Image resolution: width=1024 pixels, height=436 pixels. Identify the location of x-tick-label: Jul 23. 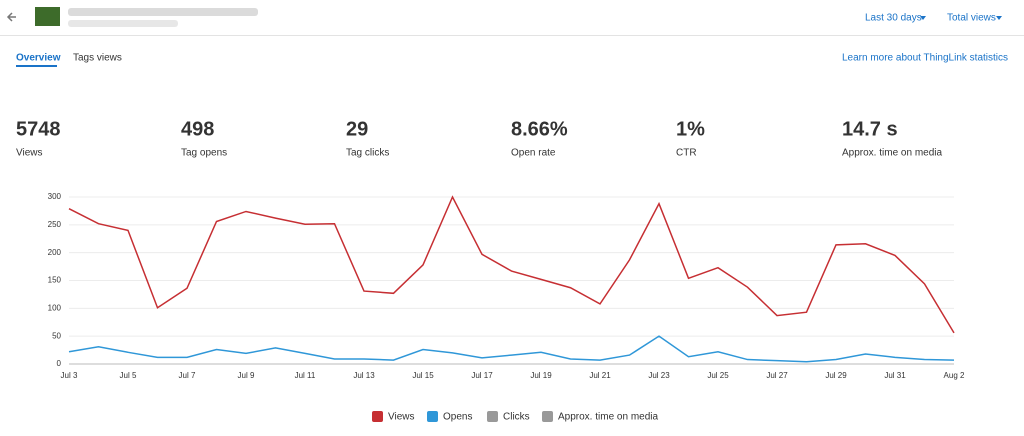
(659, 375).